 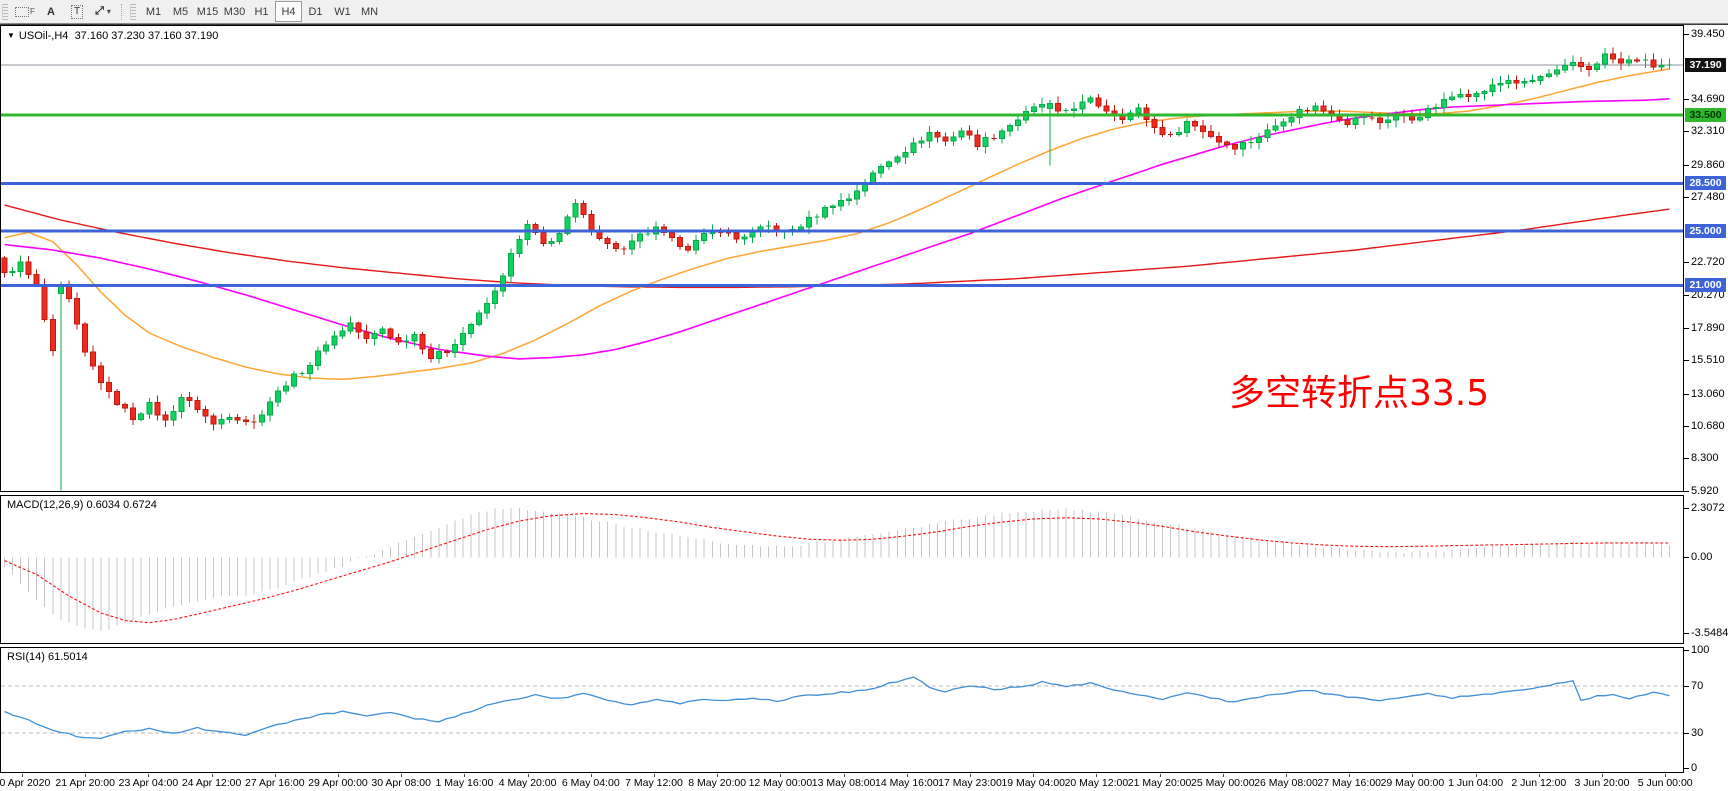 I want to click on ma-slow-red-line, so click(x=837, y=246).